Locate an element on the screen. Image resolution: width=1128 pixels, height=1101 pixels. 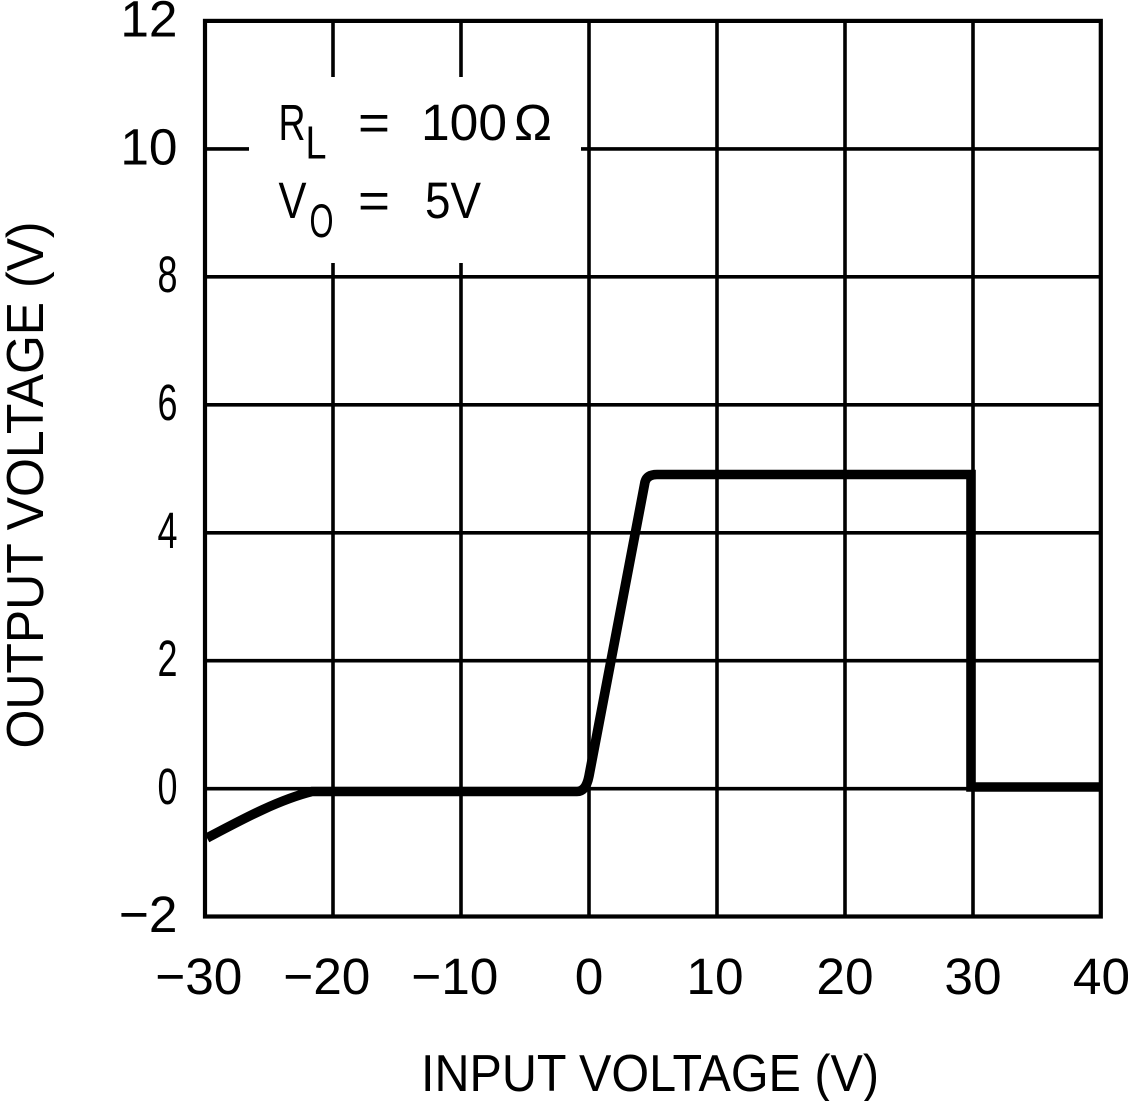
svg-text: −2 is located at coordinates (148, 914).